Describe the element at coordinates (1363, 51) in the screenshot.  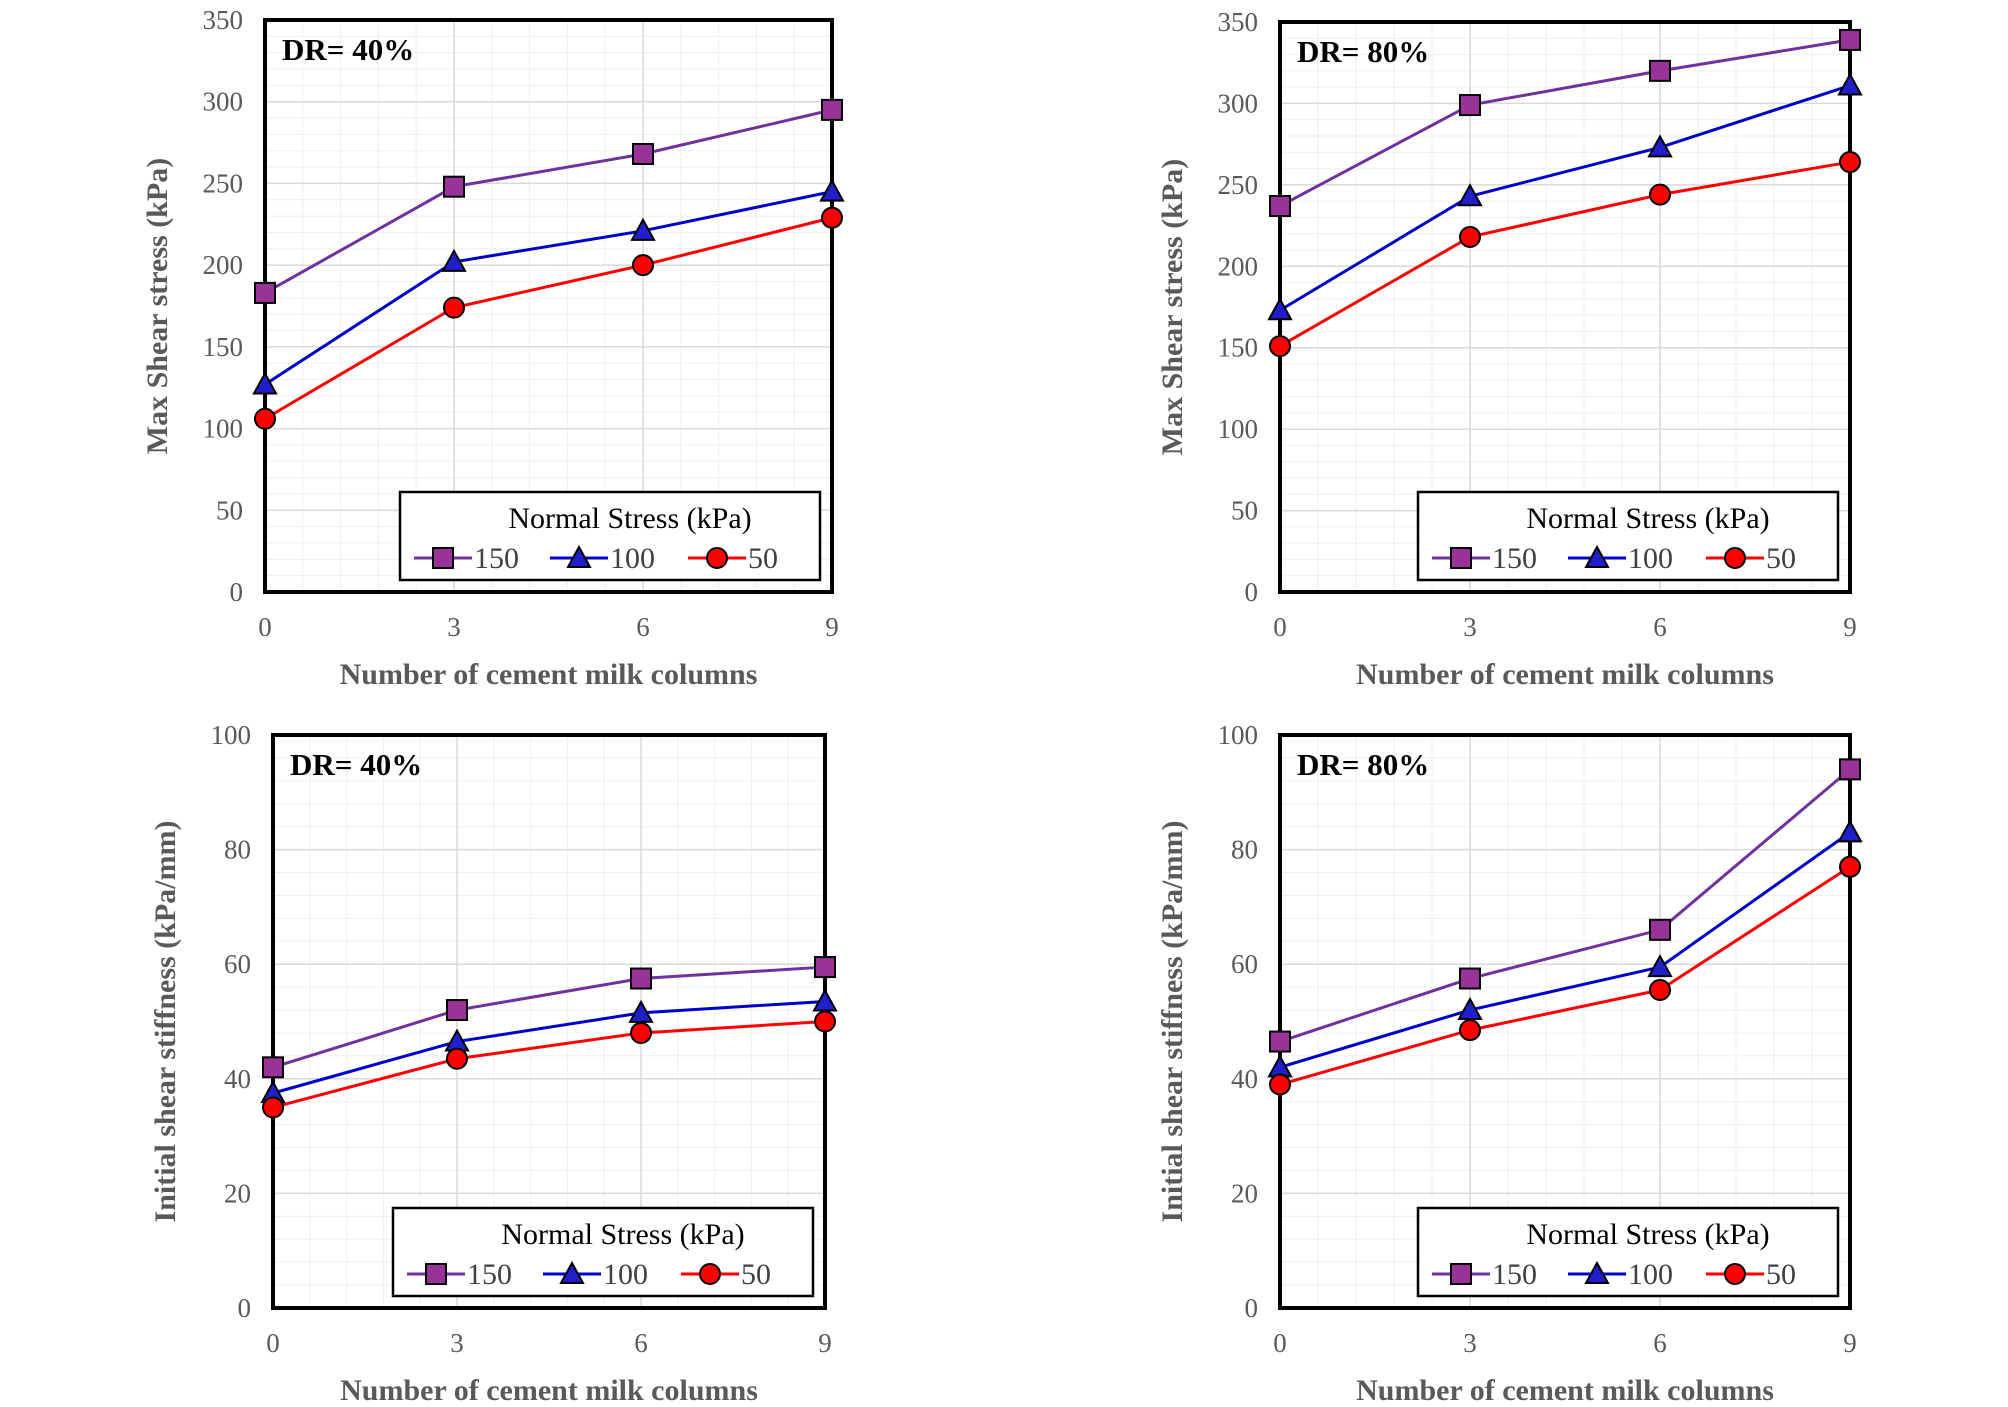
I see `panel-label: DR= 80%` at that location.